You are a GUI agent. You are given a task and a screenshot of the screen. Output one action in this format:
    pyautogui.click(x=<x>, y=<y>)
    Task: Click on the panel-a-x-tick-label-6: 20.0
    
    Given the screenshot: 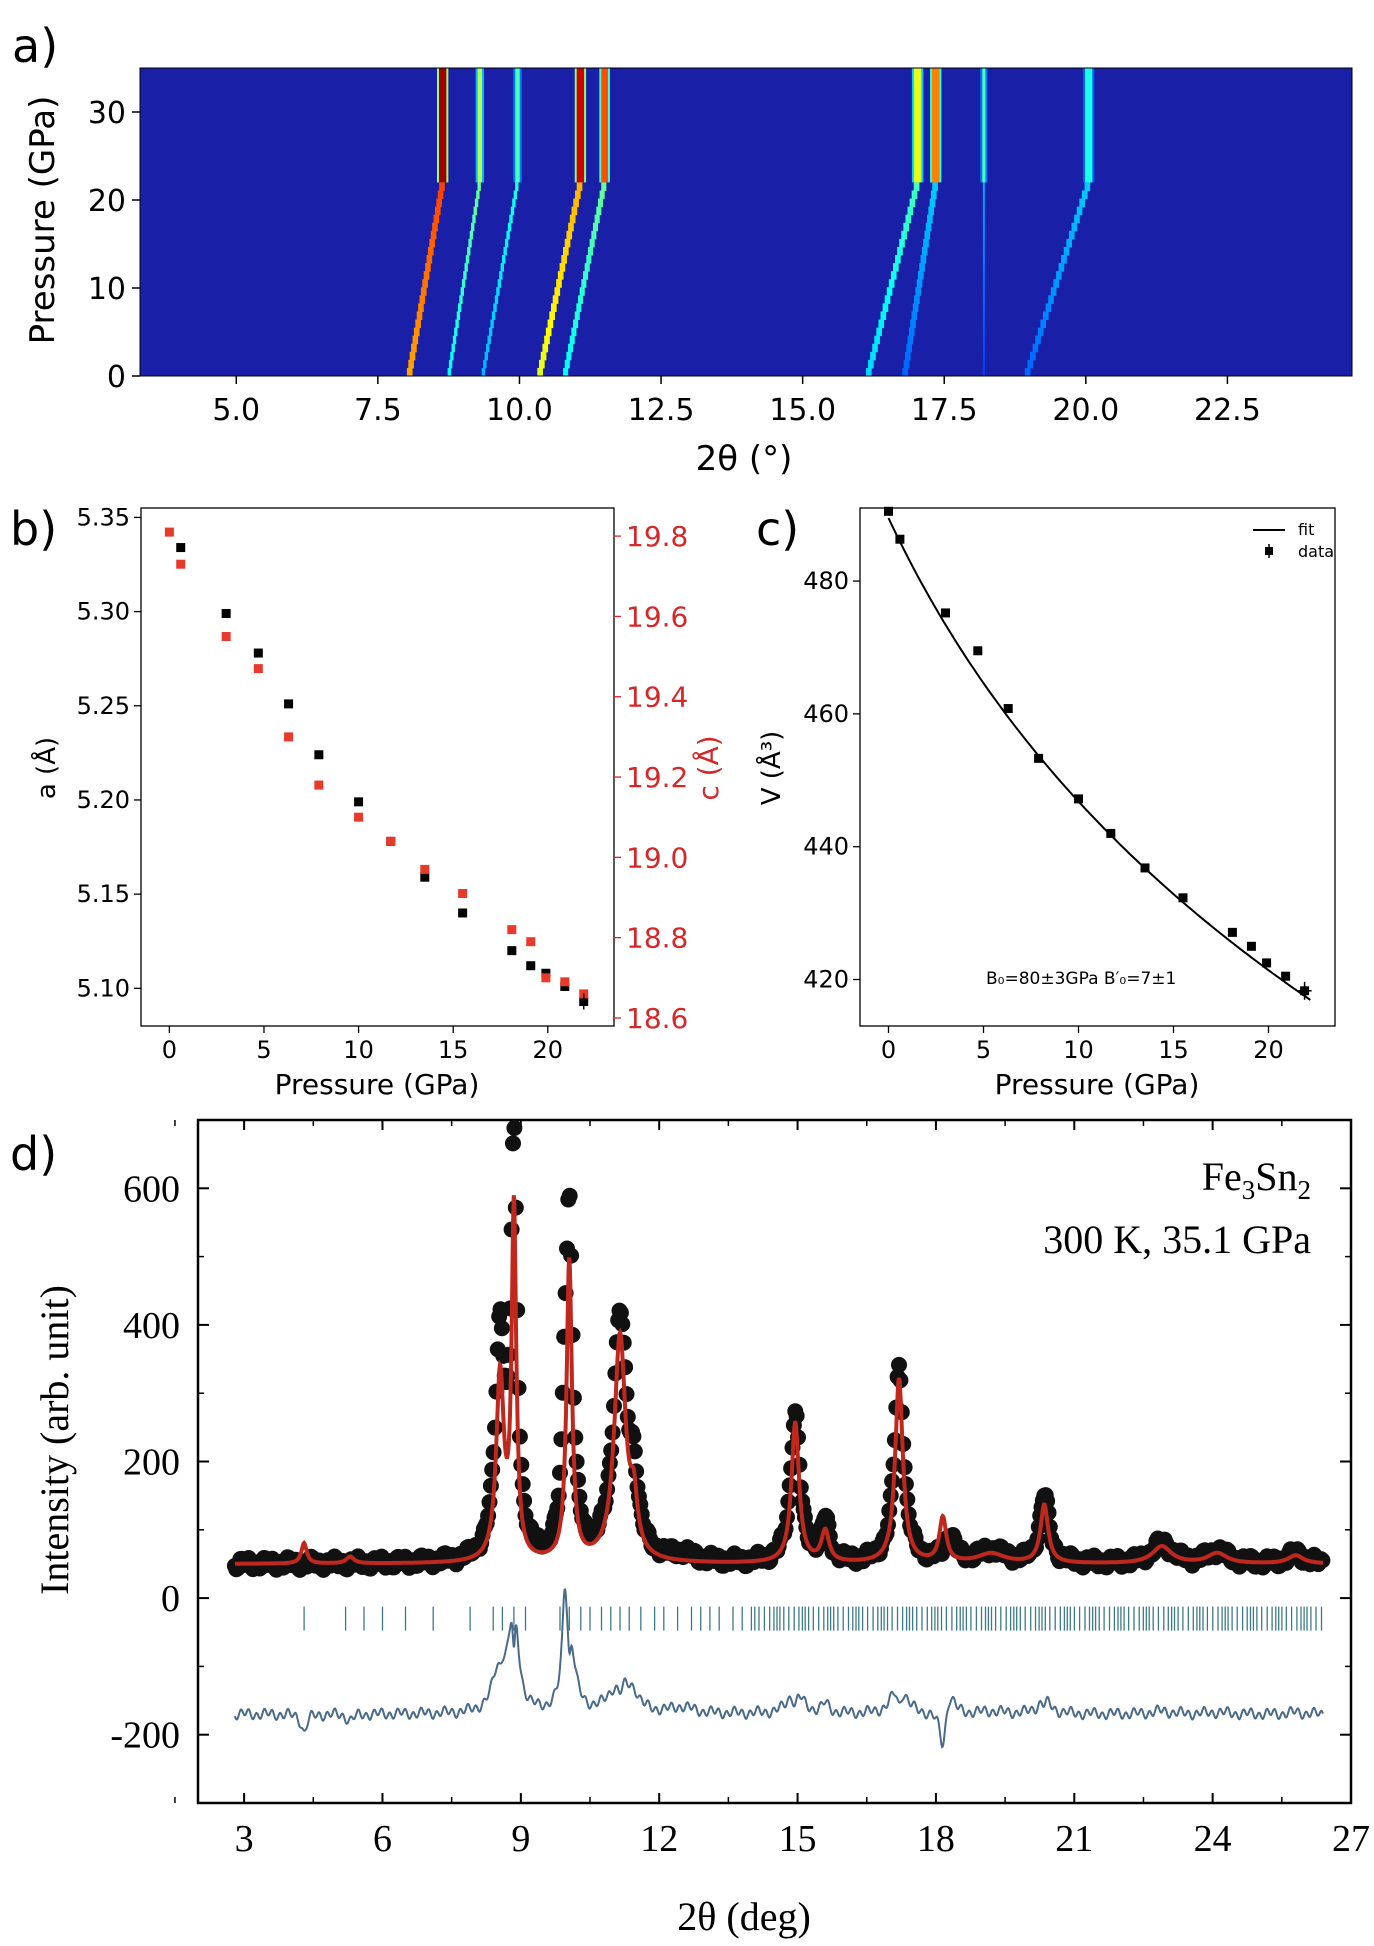 What is the action you would take?
    pyautogui.click(x=1085, y=410)
    